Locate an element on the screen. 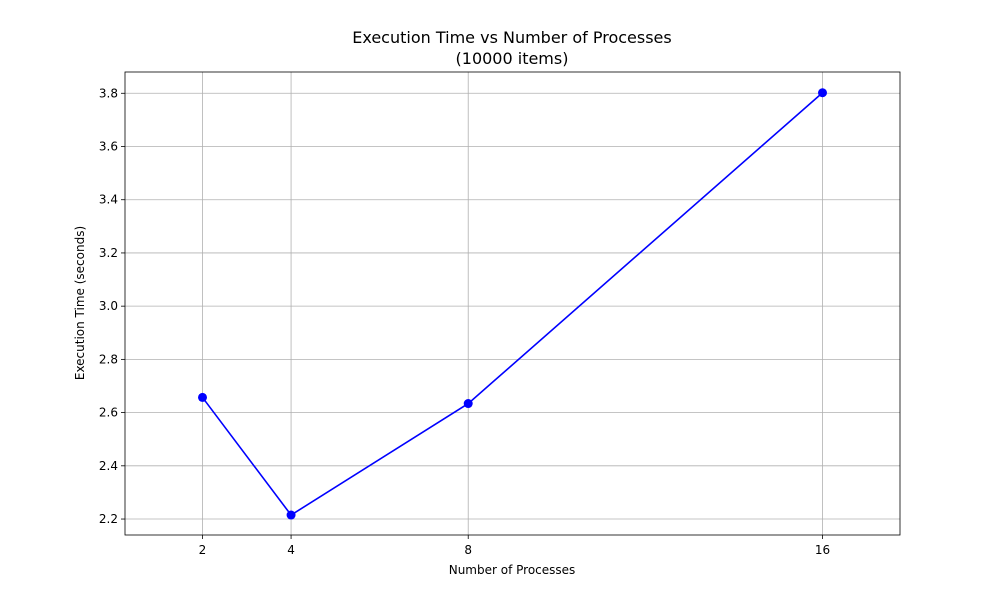 This screenshot has width=1000, height=604. x-tick-label: 8 is located at coordinates (468, 550).